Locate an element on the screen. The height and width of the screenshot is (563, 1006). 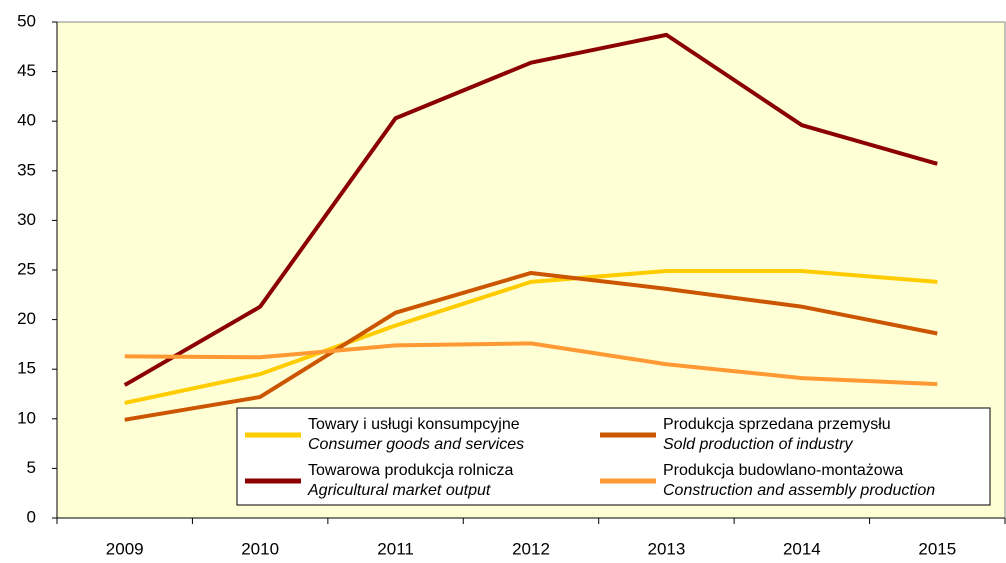
x-tick-label: 2012 is located at coordinates (531, 548).